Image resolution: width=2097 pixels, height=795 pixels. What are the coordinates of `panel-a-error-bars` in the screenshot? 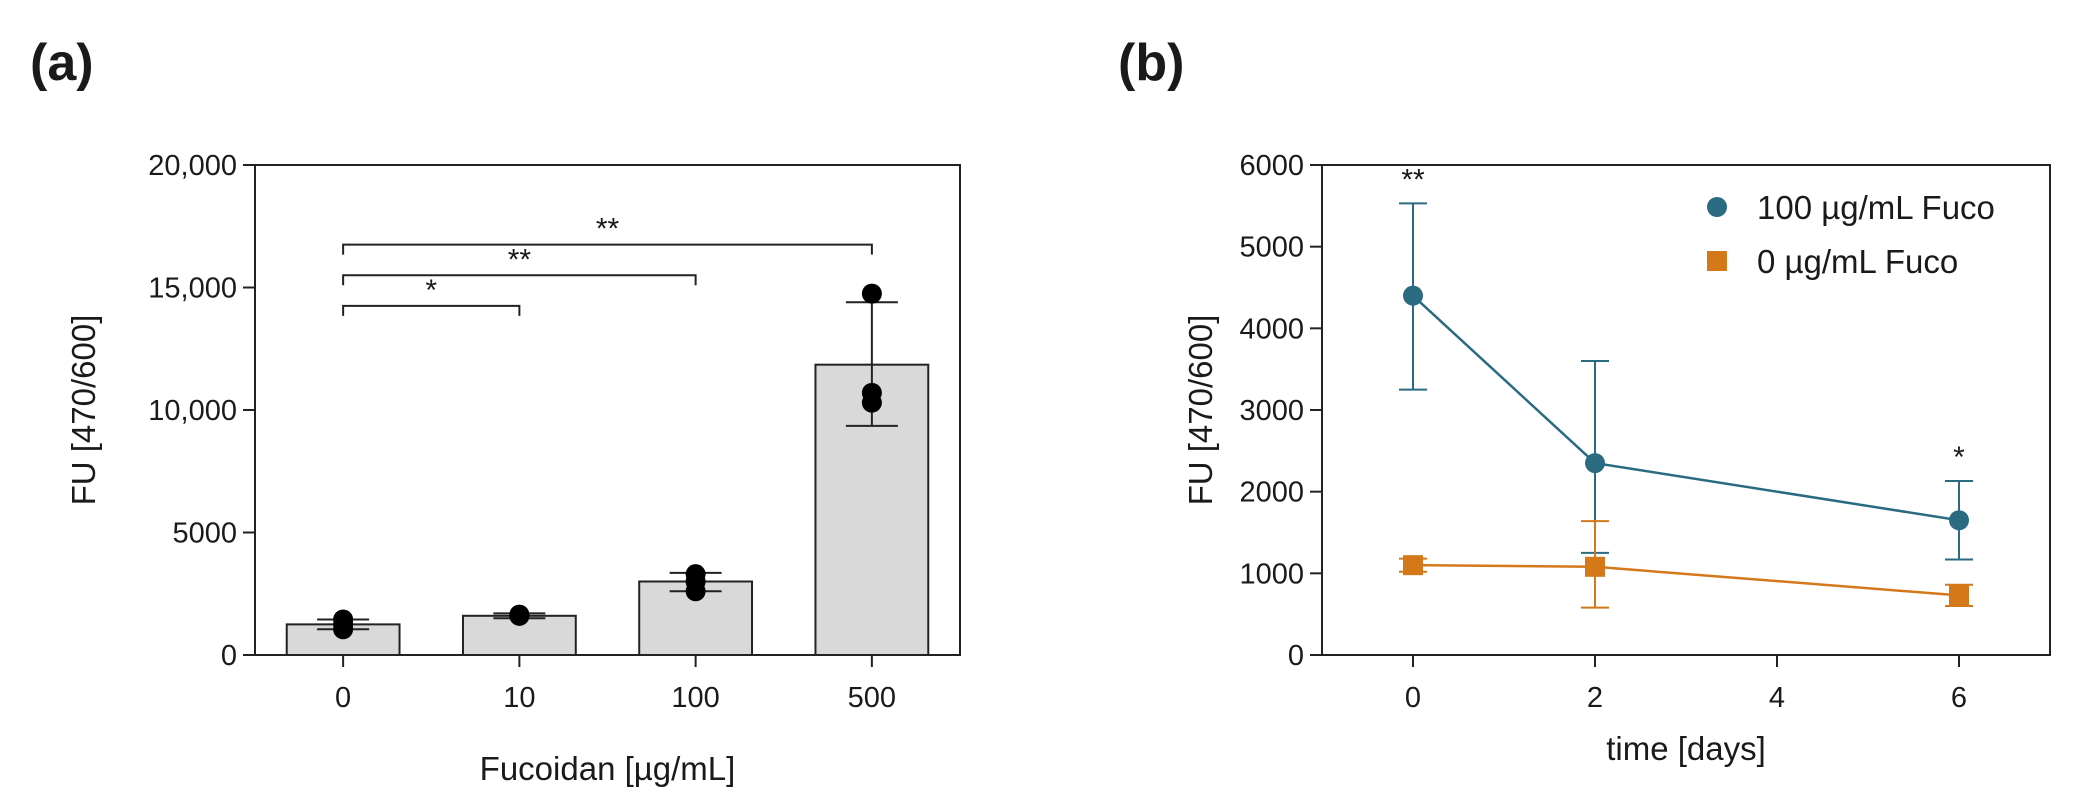 It's located at (607, 466).